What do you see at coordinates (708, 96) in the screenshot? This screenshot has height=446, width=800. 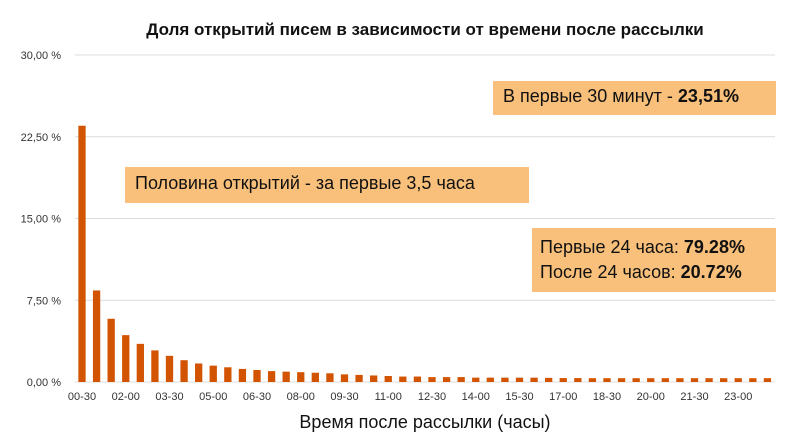 I see `annotation-first-30-value: 23,51%` at bounding box center [708, 96].